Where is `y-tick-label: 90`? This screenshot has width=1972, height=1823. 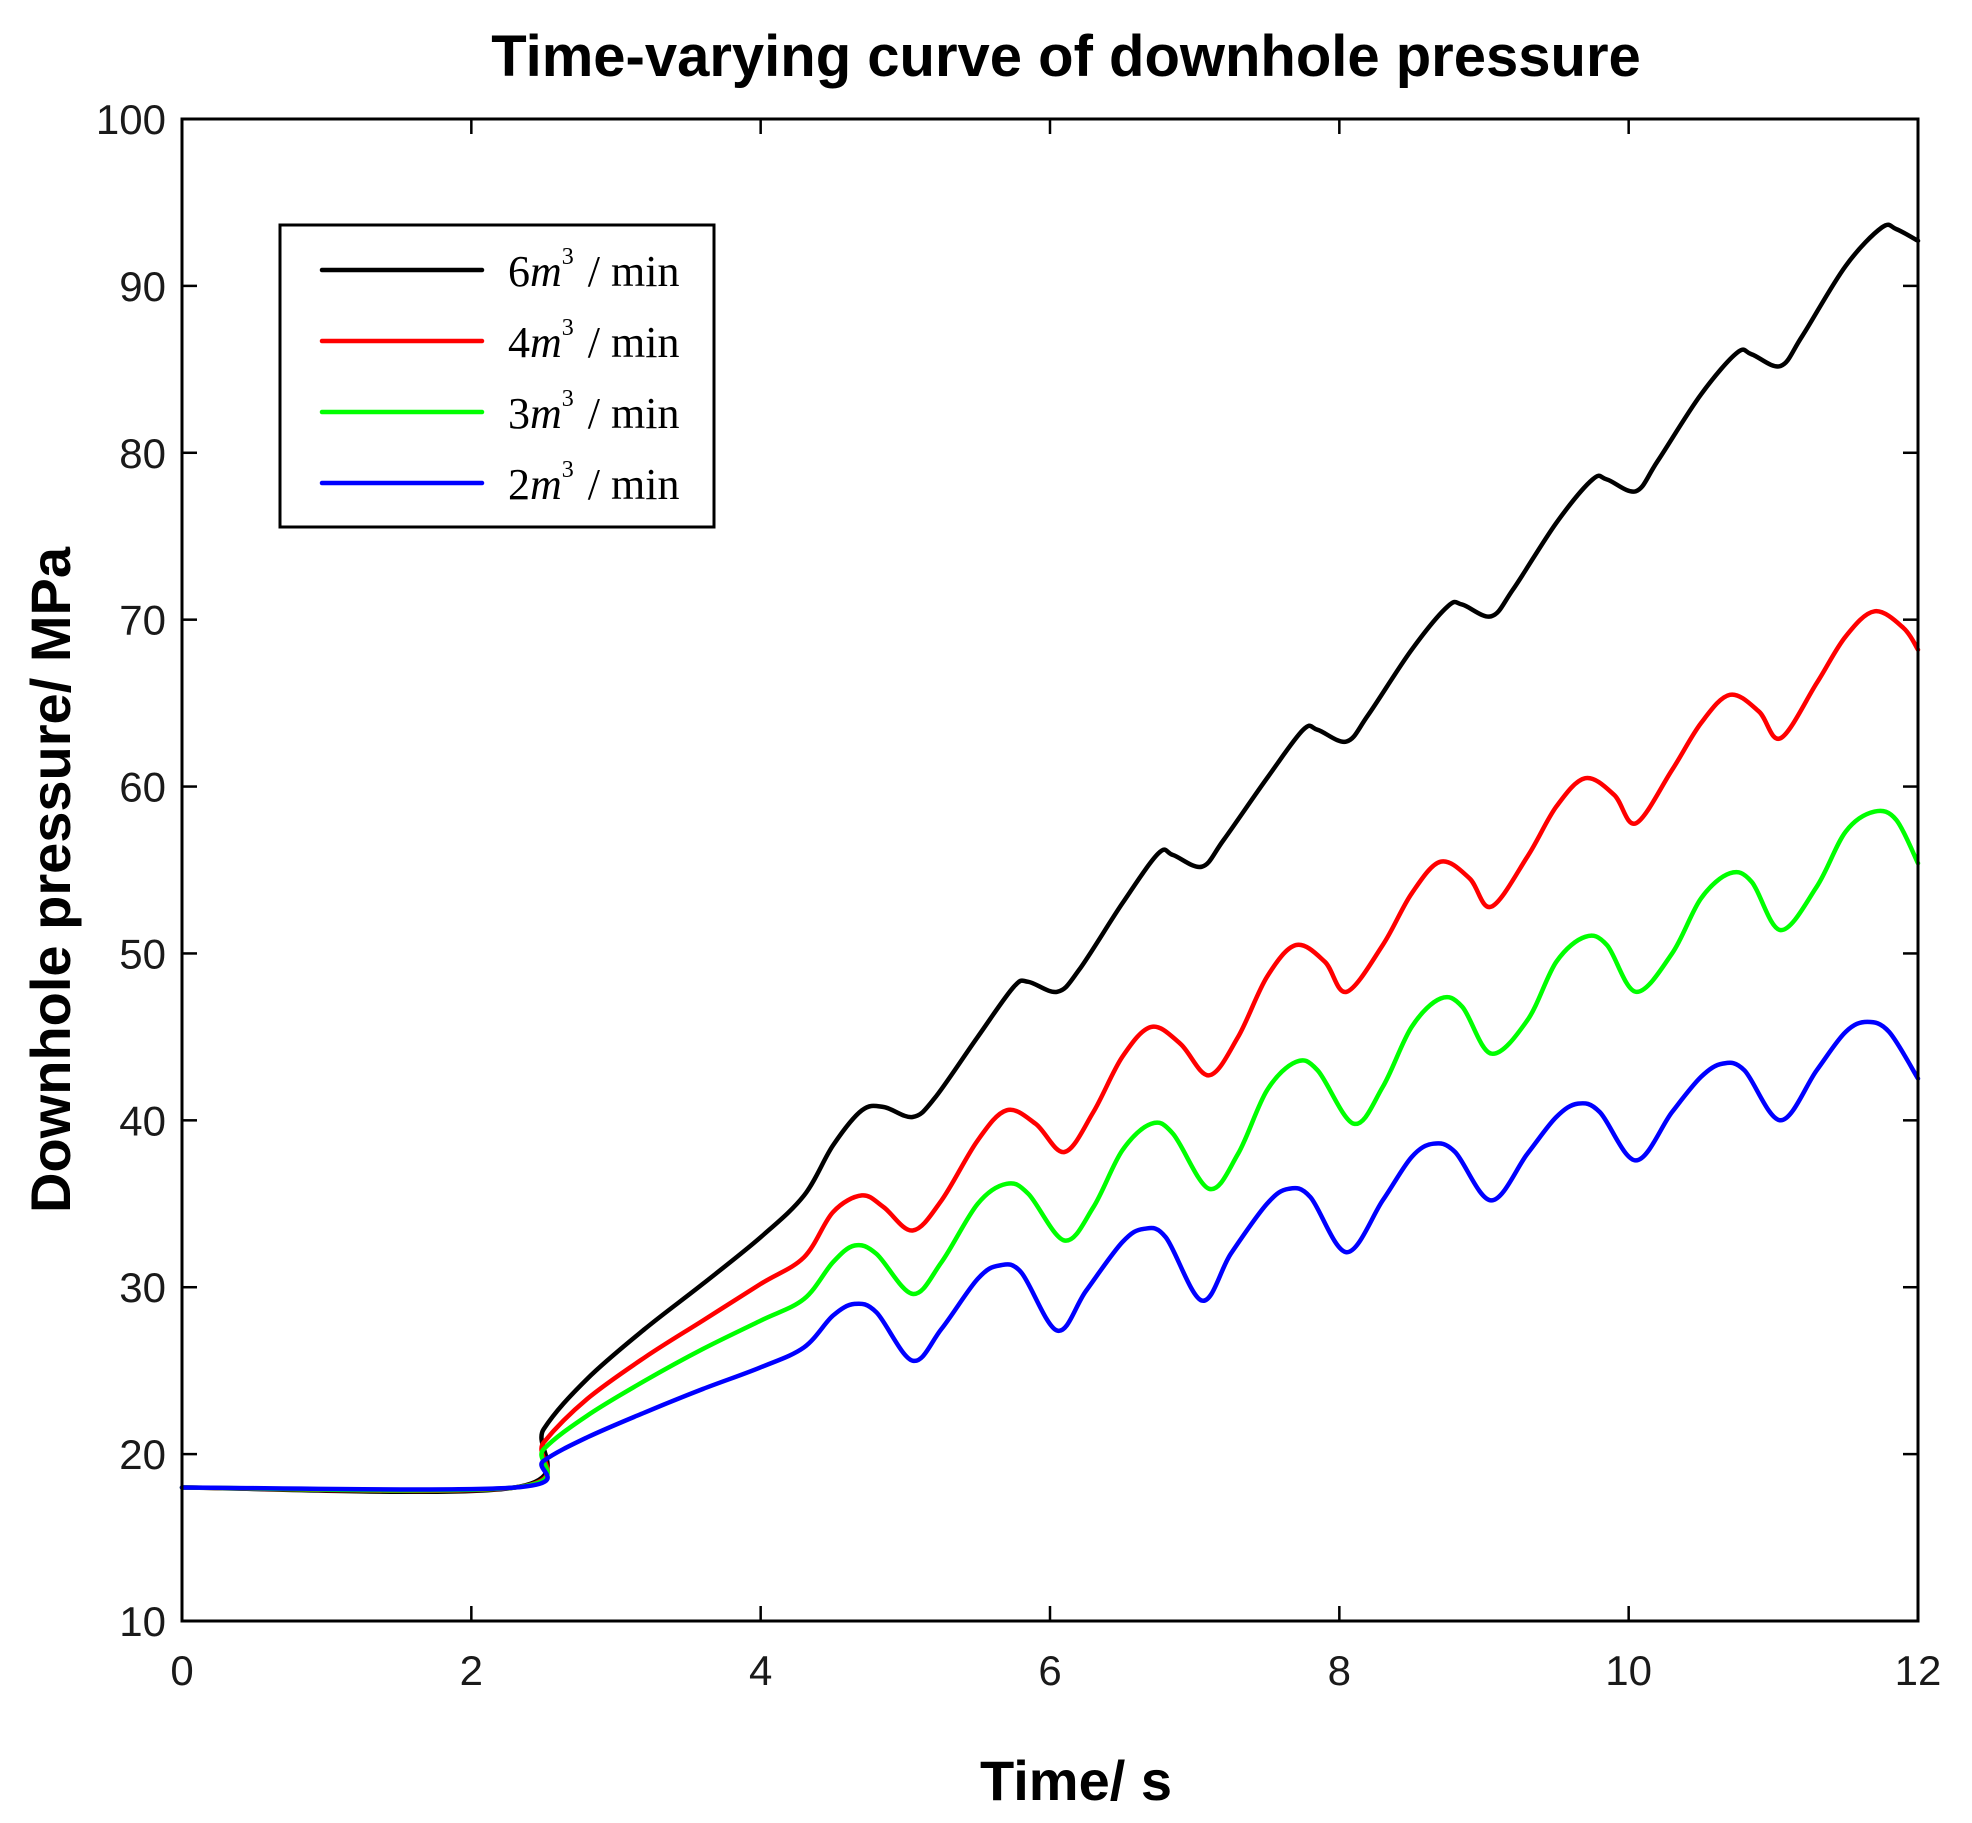 y-tick-label: 90 is located at coordinates (142, 286).